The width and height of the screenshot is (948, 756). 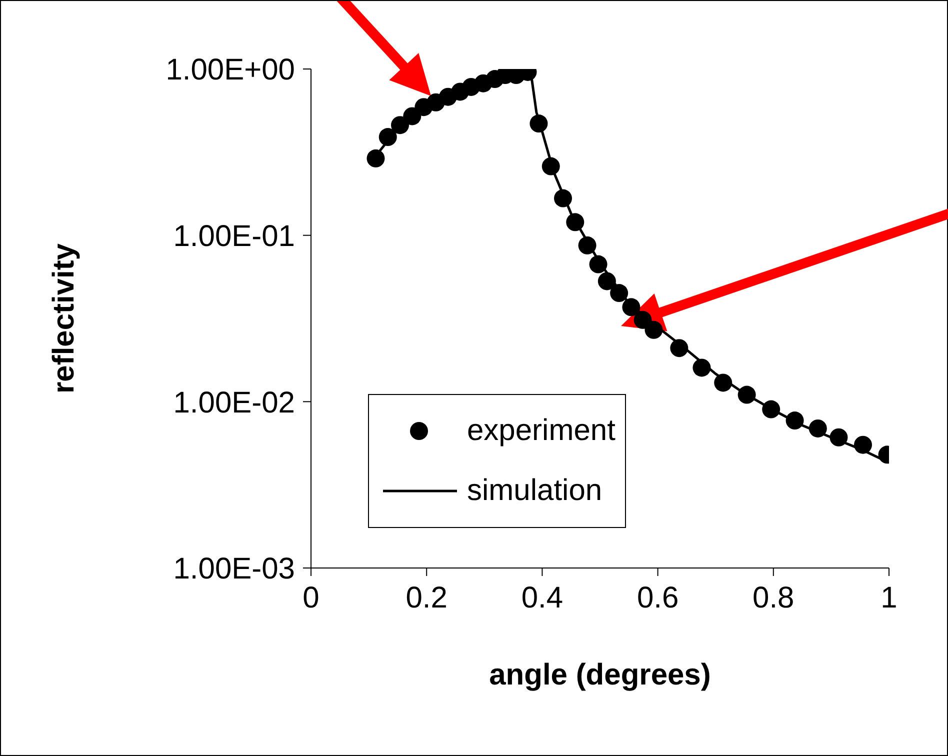 I want to click on y-axis-title: reflectivity, so click(x=64, y=318).